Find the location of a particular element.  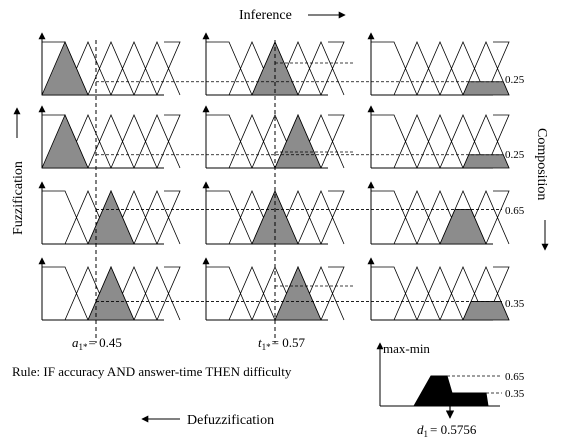

panel-r4-c1-fired-mf is located at coordinates (111, 293).